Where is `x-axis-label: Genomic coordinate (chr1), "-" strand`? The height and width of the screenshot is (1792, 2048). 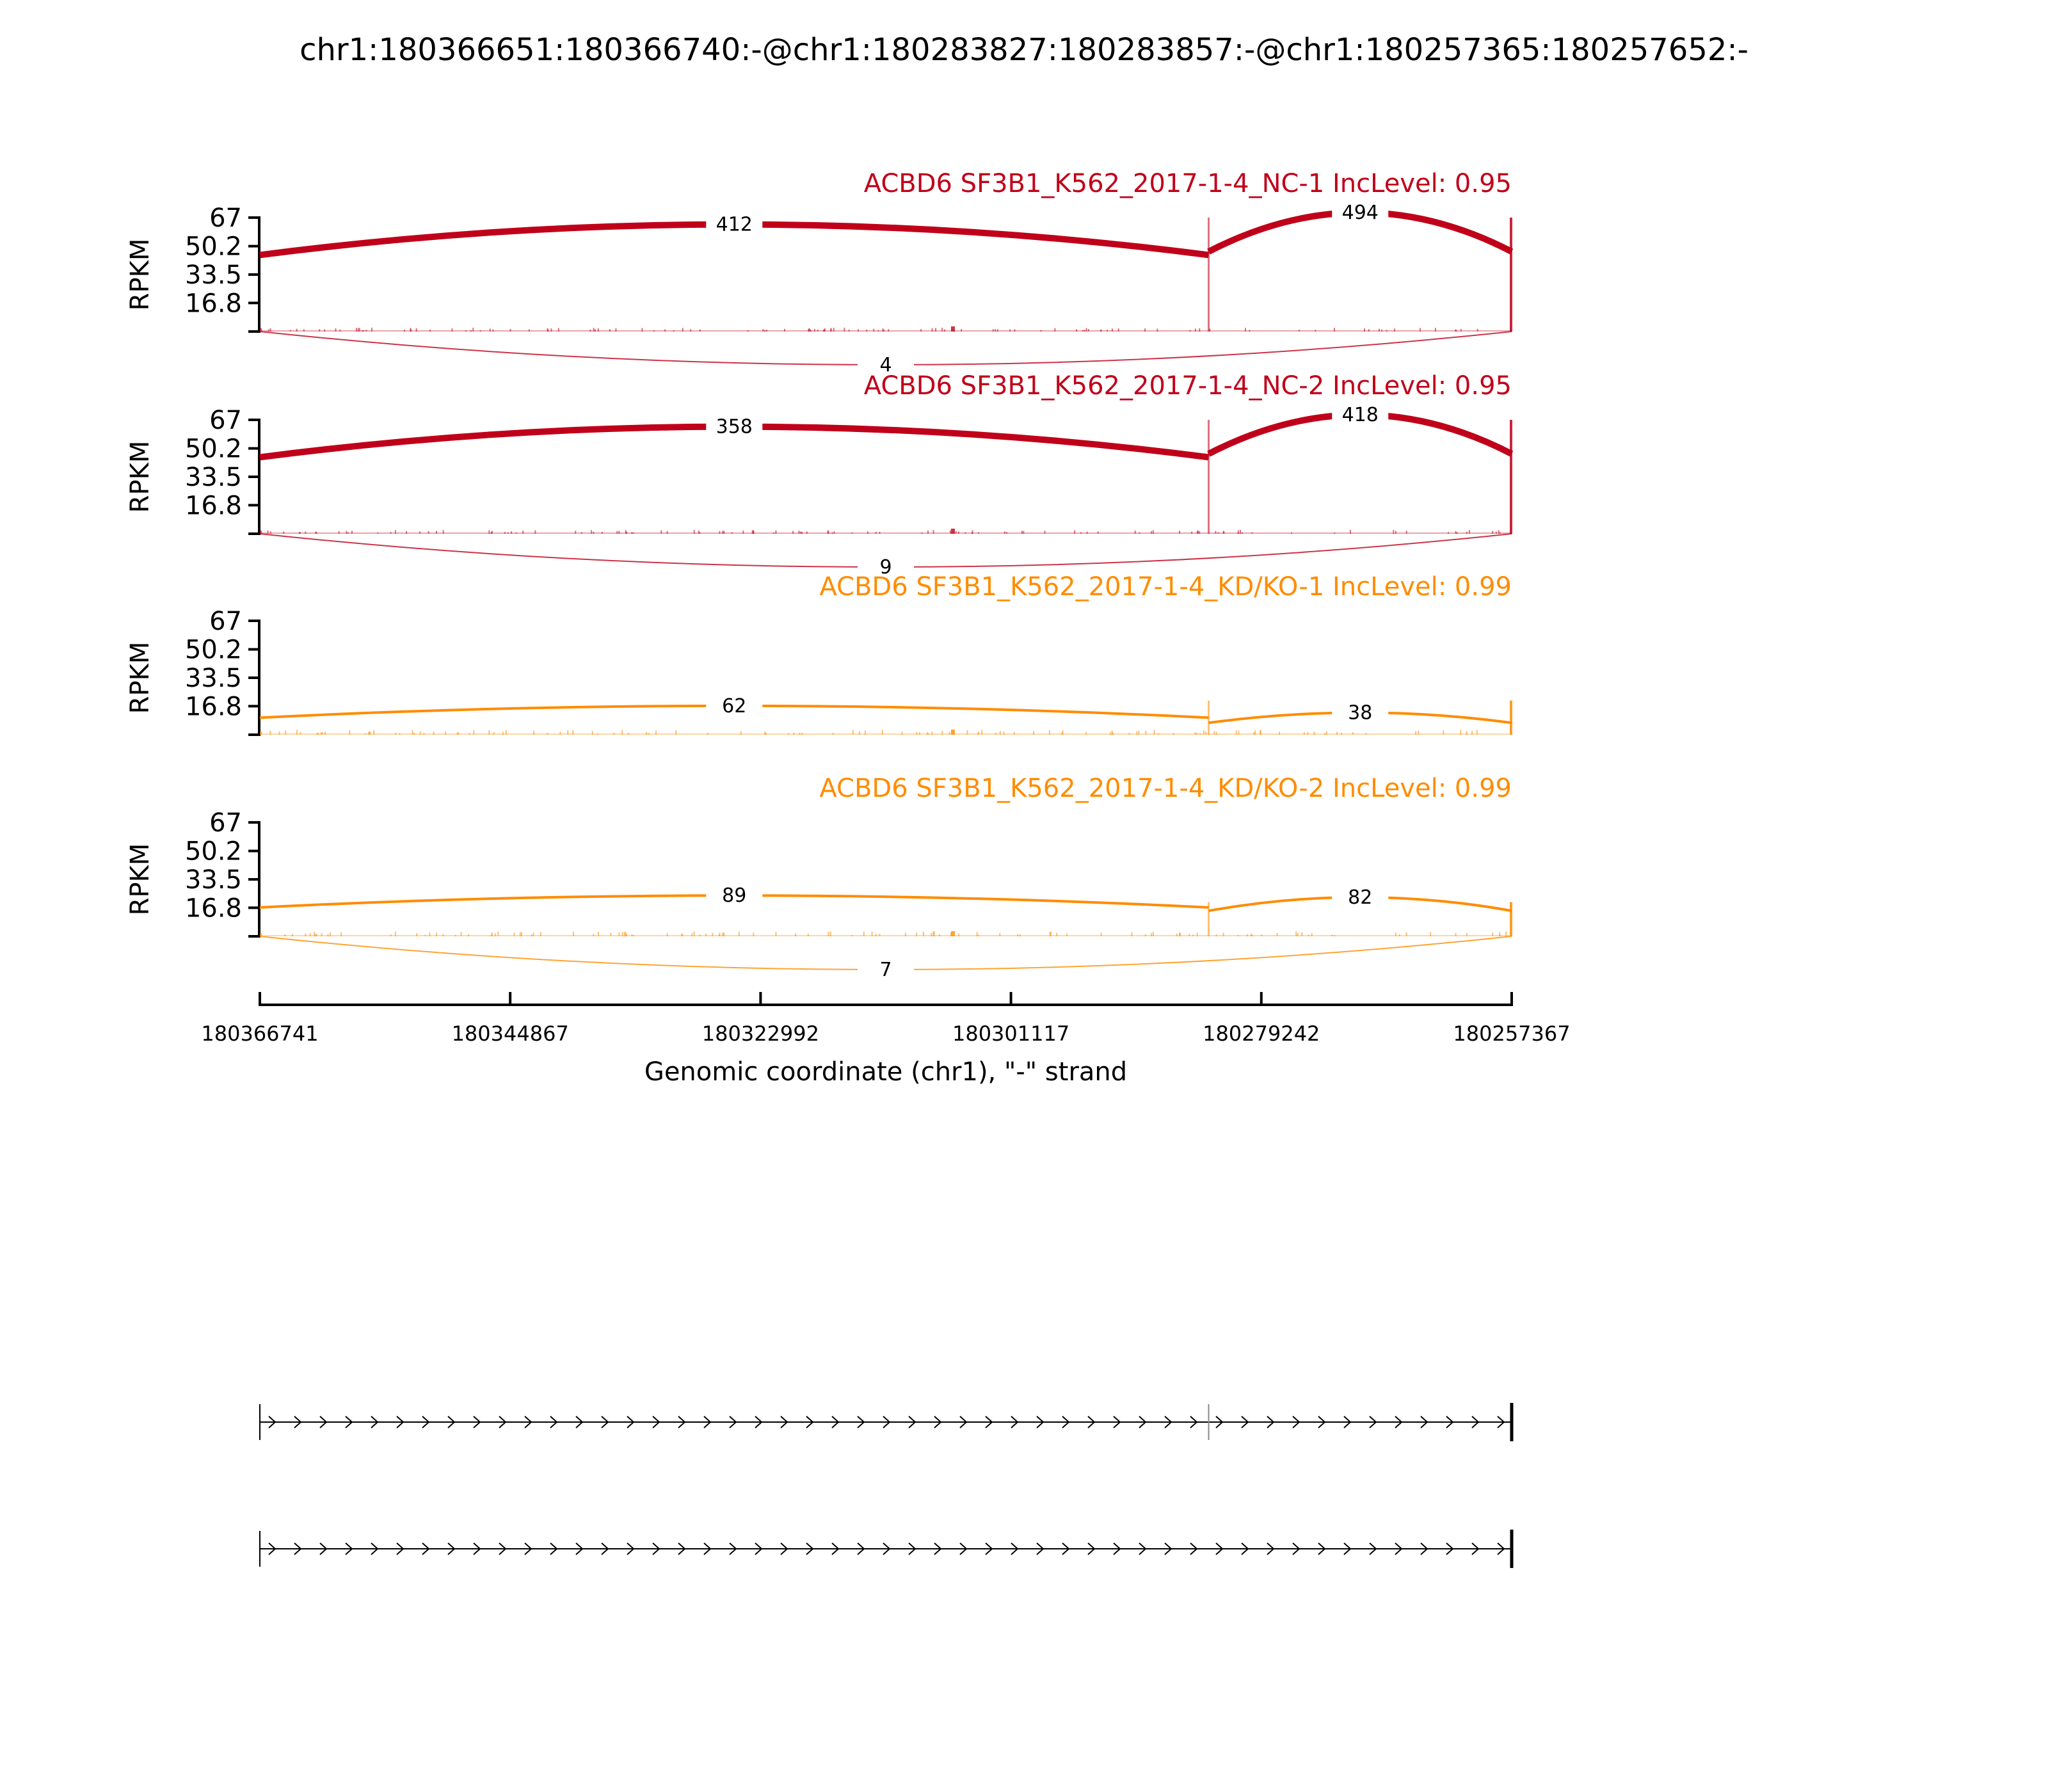 x-axis-label: Genomic coordinate (chr1), "-" strand is located at coordinates (885, 1072).